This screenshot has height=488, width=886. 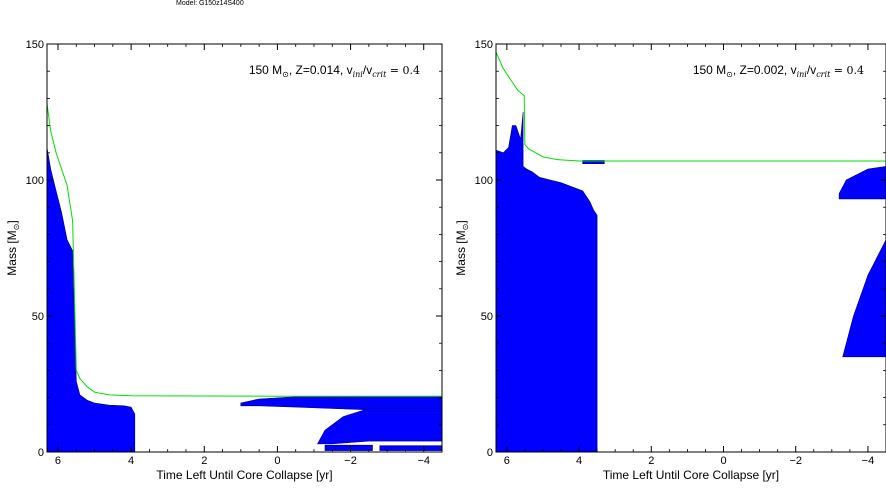 What do you see at coordinates (210, 3) in the screenshot?
I see `model-label: Model: G150z14S400` at bounding box center [210, 3].